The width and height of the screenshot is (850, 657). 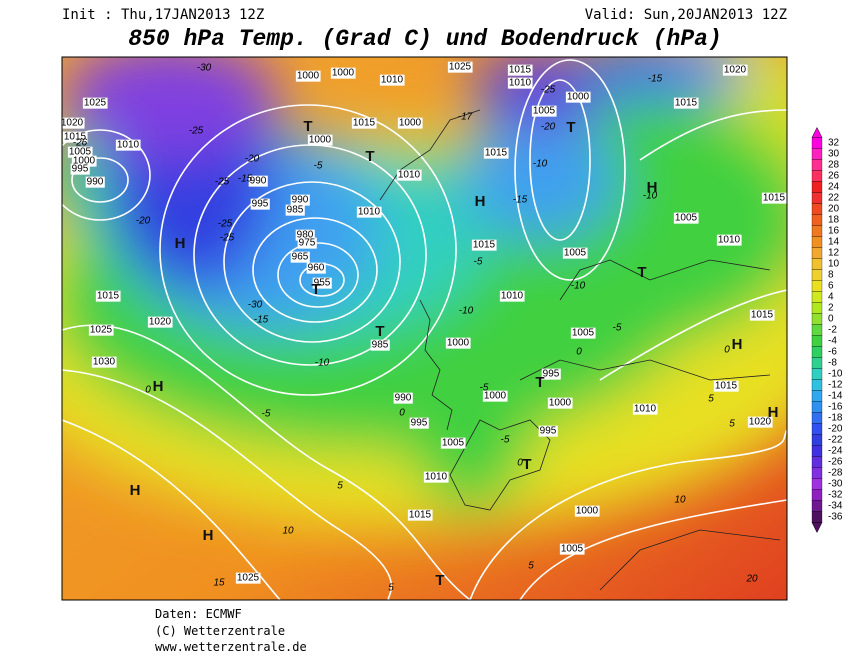 What do you see at coordinates (380, 345) in the screenshot?
I see `isobar-label: 985` at bounding box center [380, 345].